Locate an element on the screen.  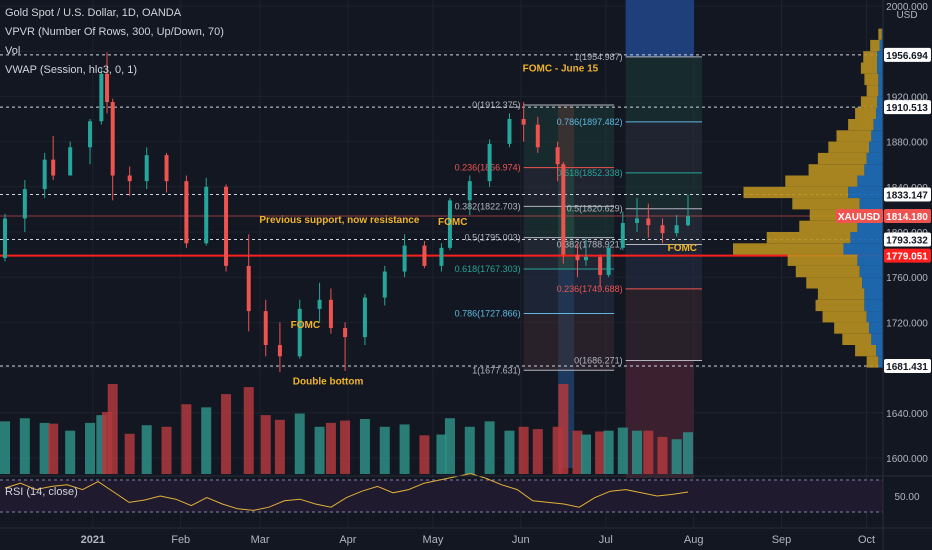
fib-left-level-label: 0.786(1727.866) is located at coordinates (488, 314).